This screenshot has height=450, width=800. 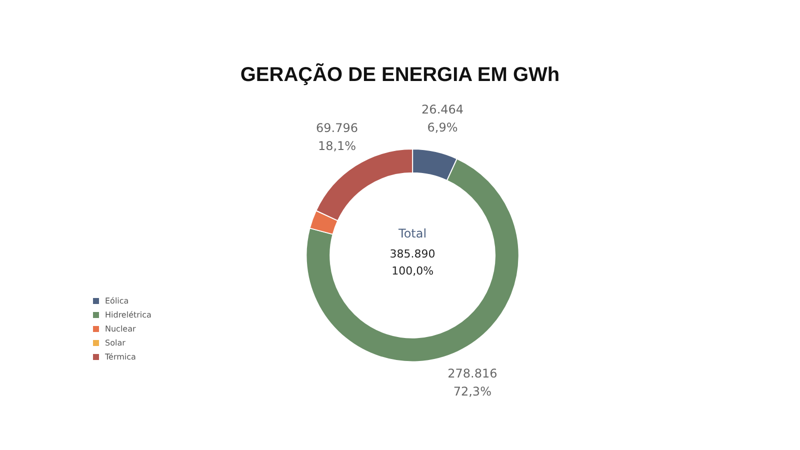 What do you see at coordinates (413, 262) in the screenshot?
I see `text: 385.890 100,0%` at bounding box center [413, 262].